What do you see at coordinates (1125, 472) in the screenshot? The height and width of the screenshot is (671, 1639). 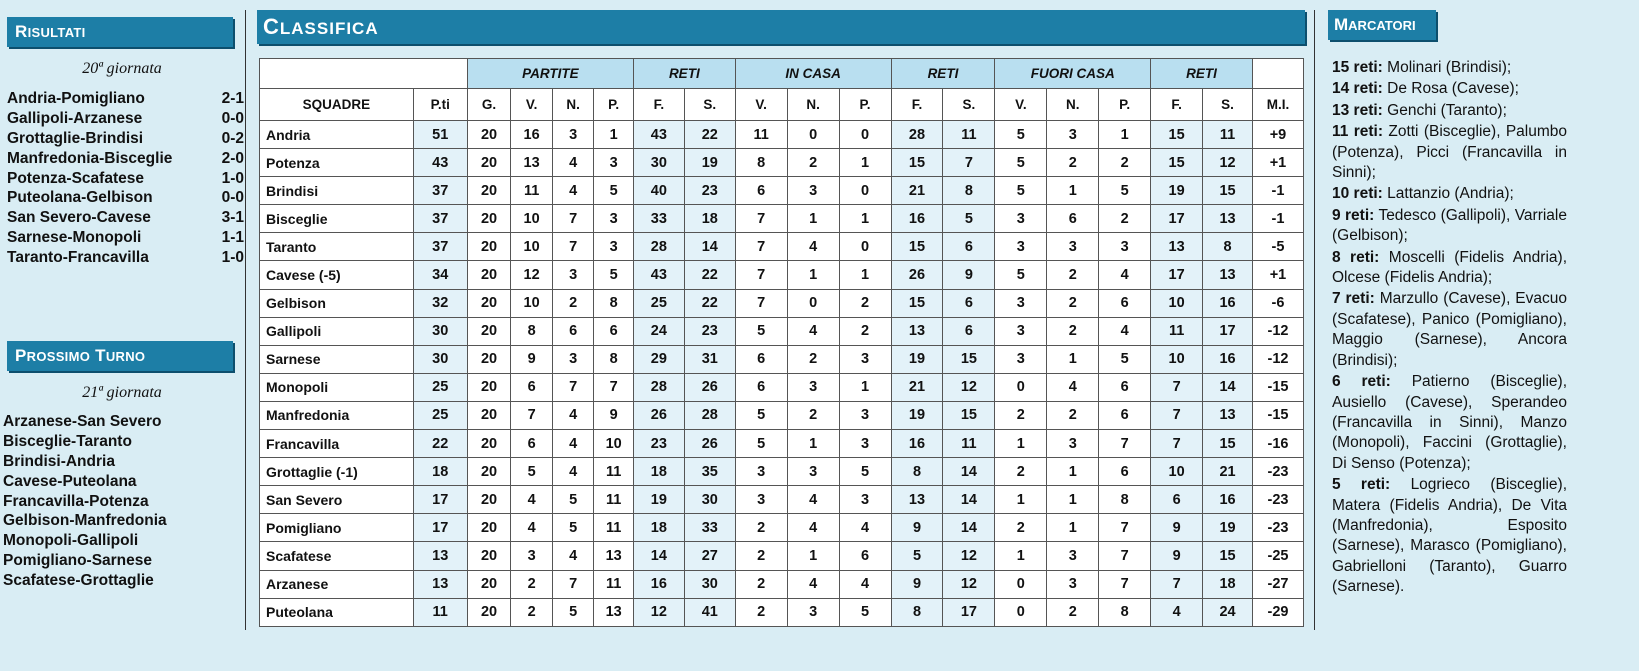 I see `stat-cell: 6` at bounding box center [1125, 472].